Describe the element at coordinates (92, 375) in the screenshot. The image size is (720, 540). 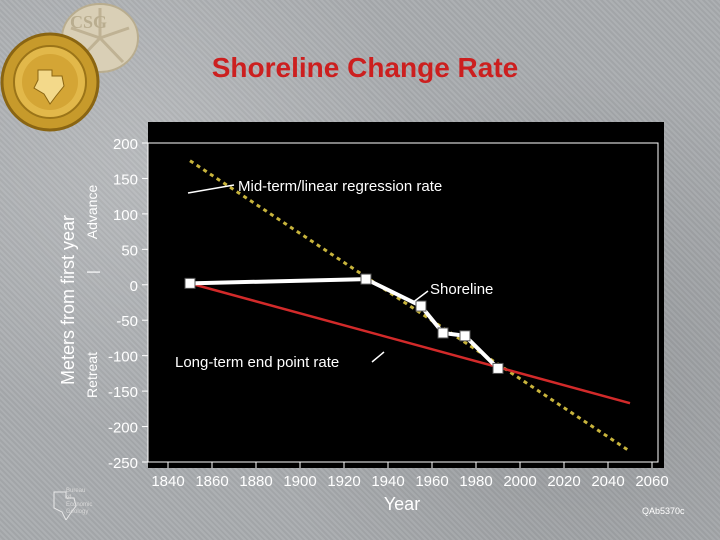
I see `y-side-label-retreat: Retreat` at that location.